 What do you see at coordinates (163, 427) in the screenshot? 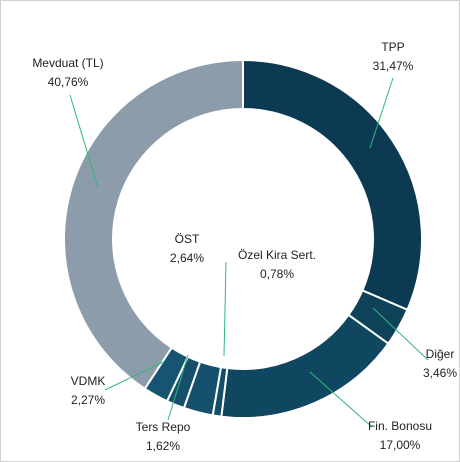
I see `slice-label: Ters Repo` at bounding box center [163, 427].